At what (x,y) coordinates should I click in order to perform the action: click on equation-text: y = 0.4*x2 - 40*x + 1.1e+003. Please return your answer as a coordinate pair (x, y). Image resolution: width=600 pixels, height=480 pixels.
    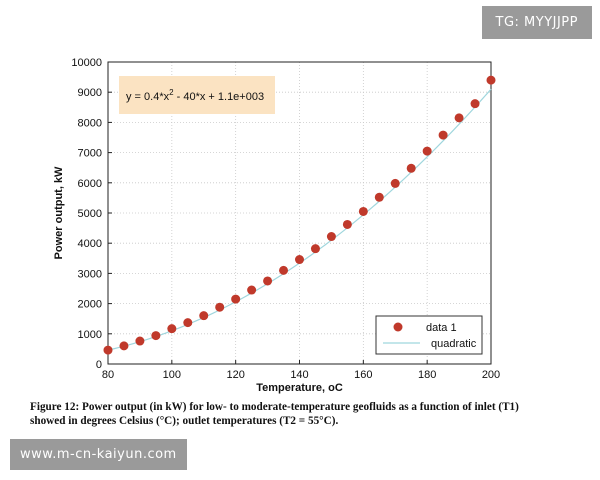
    Looking at the image, I should click on (195, 95).